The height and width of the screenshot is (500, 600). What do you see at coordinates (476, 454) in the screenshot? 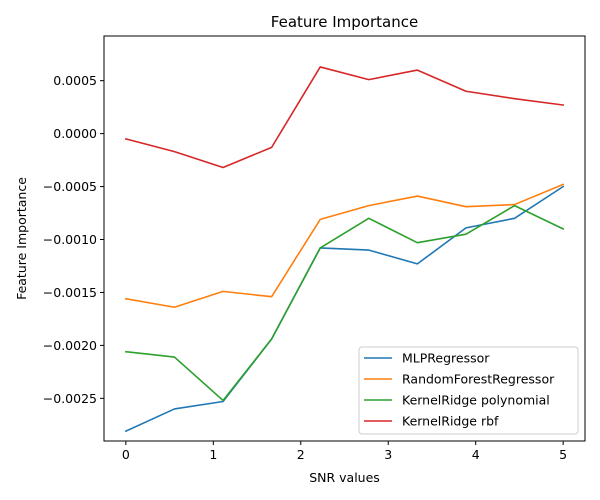
I see `x-tick-label: 4` at bounding box center [476, 454].